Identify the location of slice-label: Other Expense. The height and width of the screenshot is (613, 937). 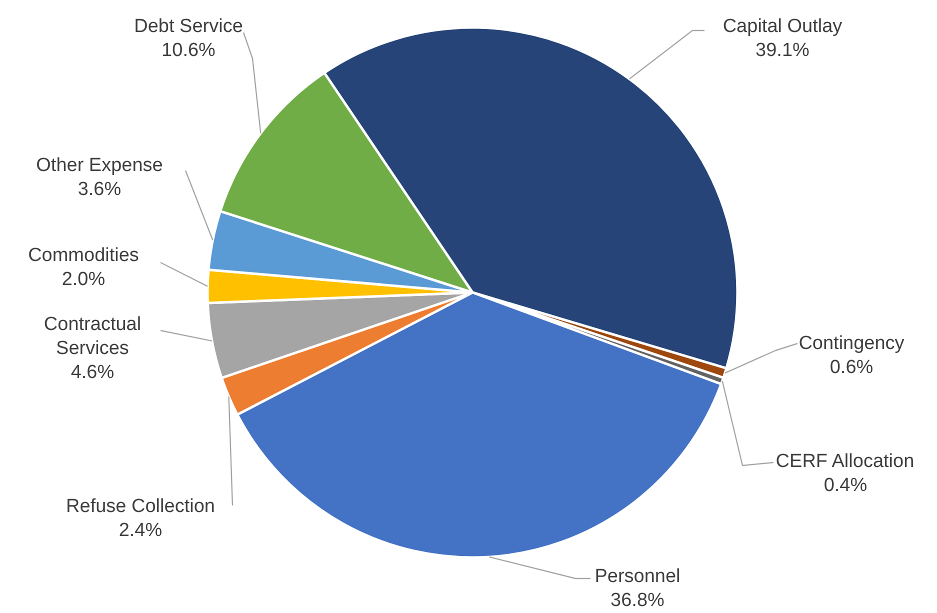
(99, 165).